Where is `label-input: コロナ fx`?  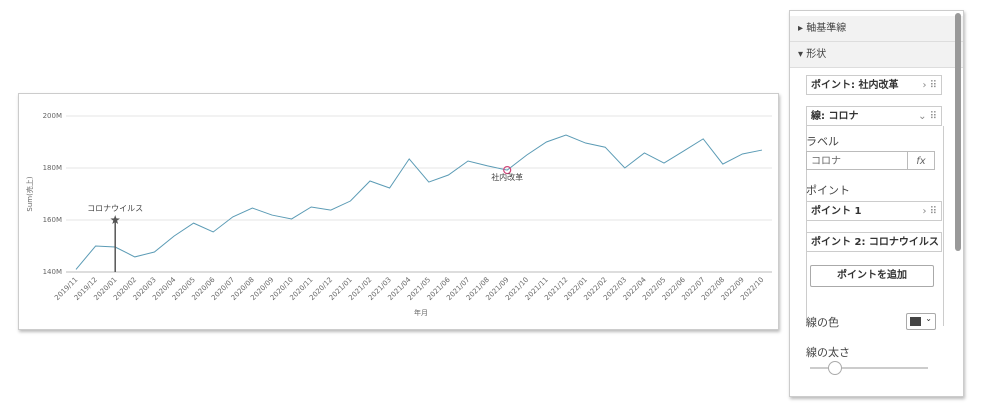
label-input: コロナ fx is located at coordinates (870, 160).